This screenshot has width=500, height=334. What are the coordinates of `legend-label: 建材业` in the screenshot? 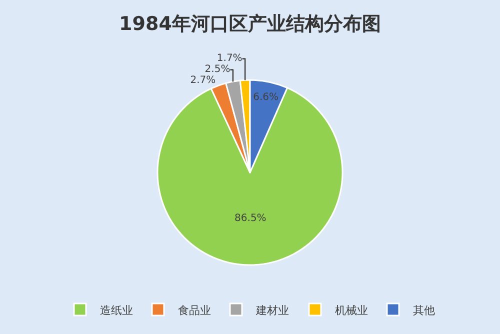 It's located at (272, 310).